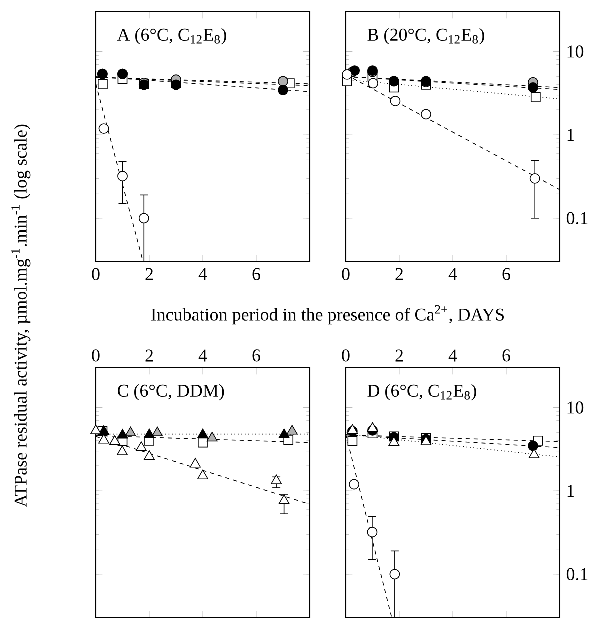  I want to click on text: D (6°C, C$_{12}$E$_{8}$), so click(422, 392).